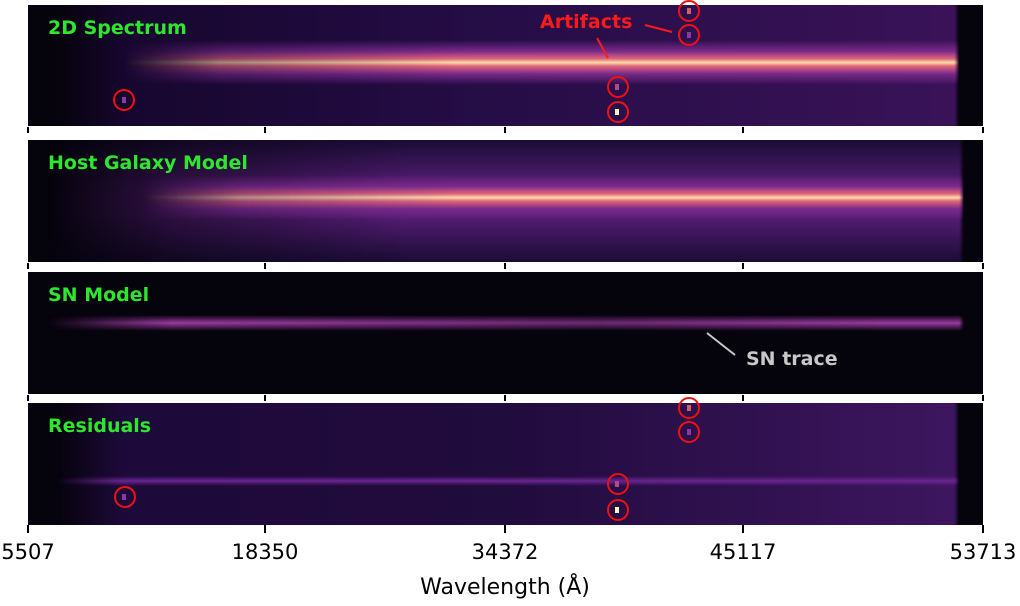 The width and height of the screenshot is (1020, 606). What do you see at coordinates (117, 28) in the screenshot?
I see `panel-label: 2D Spectrum` at bounding box center [117, 28].